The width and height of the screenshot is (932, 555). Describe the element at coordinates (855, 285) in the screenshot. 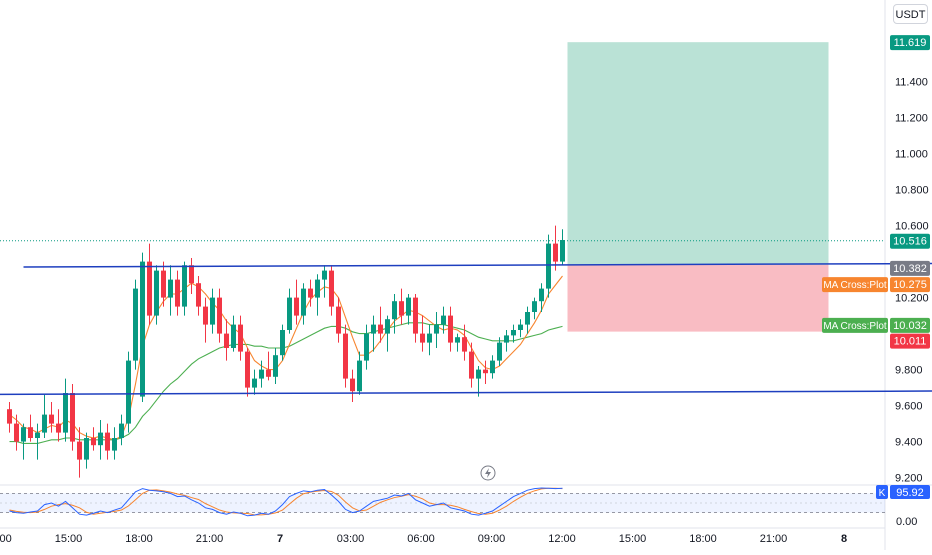

I see `indicator-name: MA Cross:Plot` at that location.